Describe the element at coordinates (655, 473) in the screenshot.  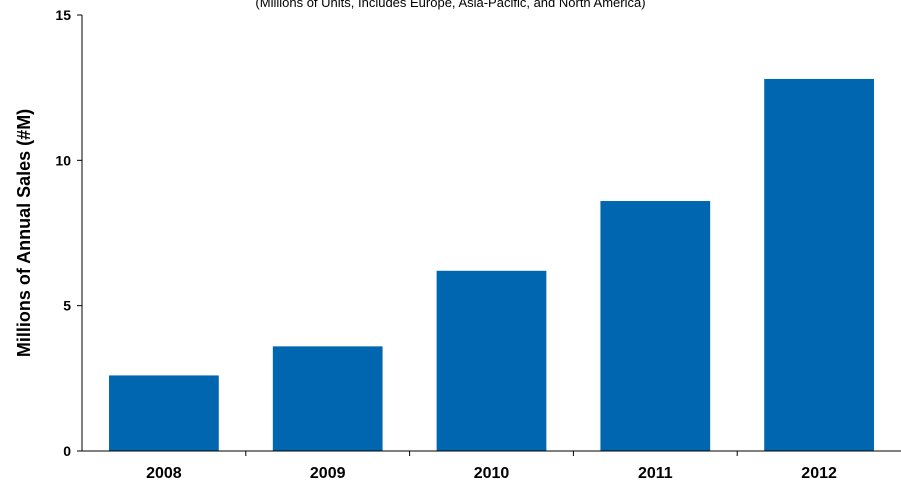
I see `x-tick-label-2011: 2011` at that location.